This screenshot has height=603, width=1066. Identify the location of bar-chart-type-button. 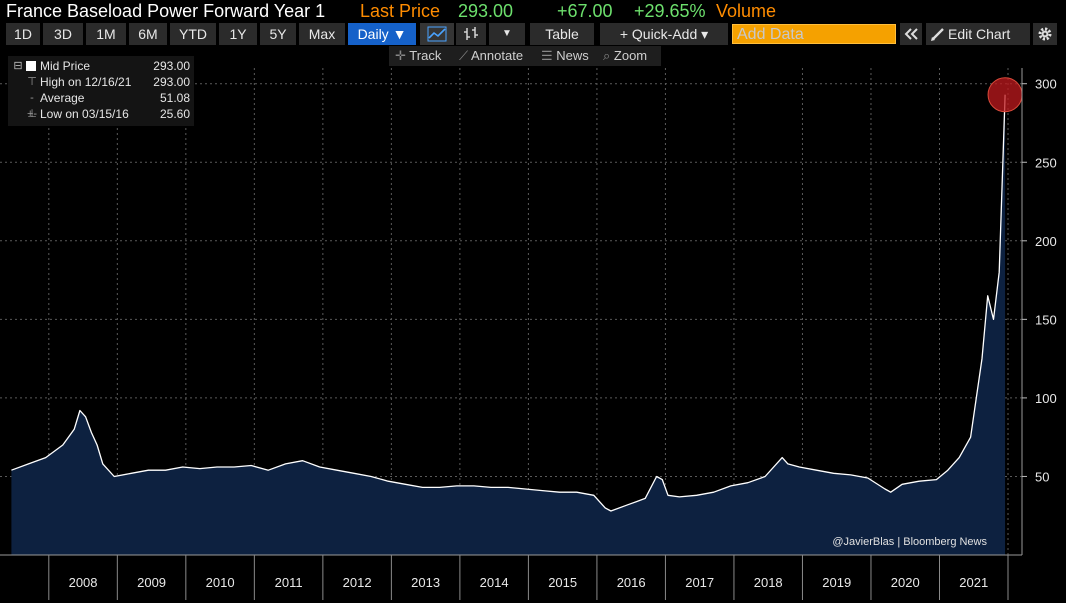
(471, 34).